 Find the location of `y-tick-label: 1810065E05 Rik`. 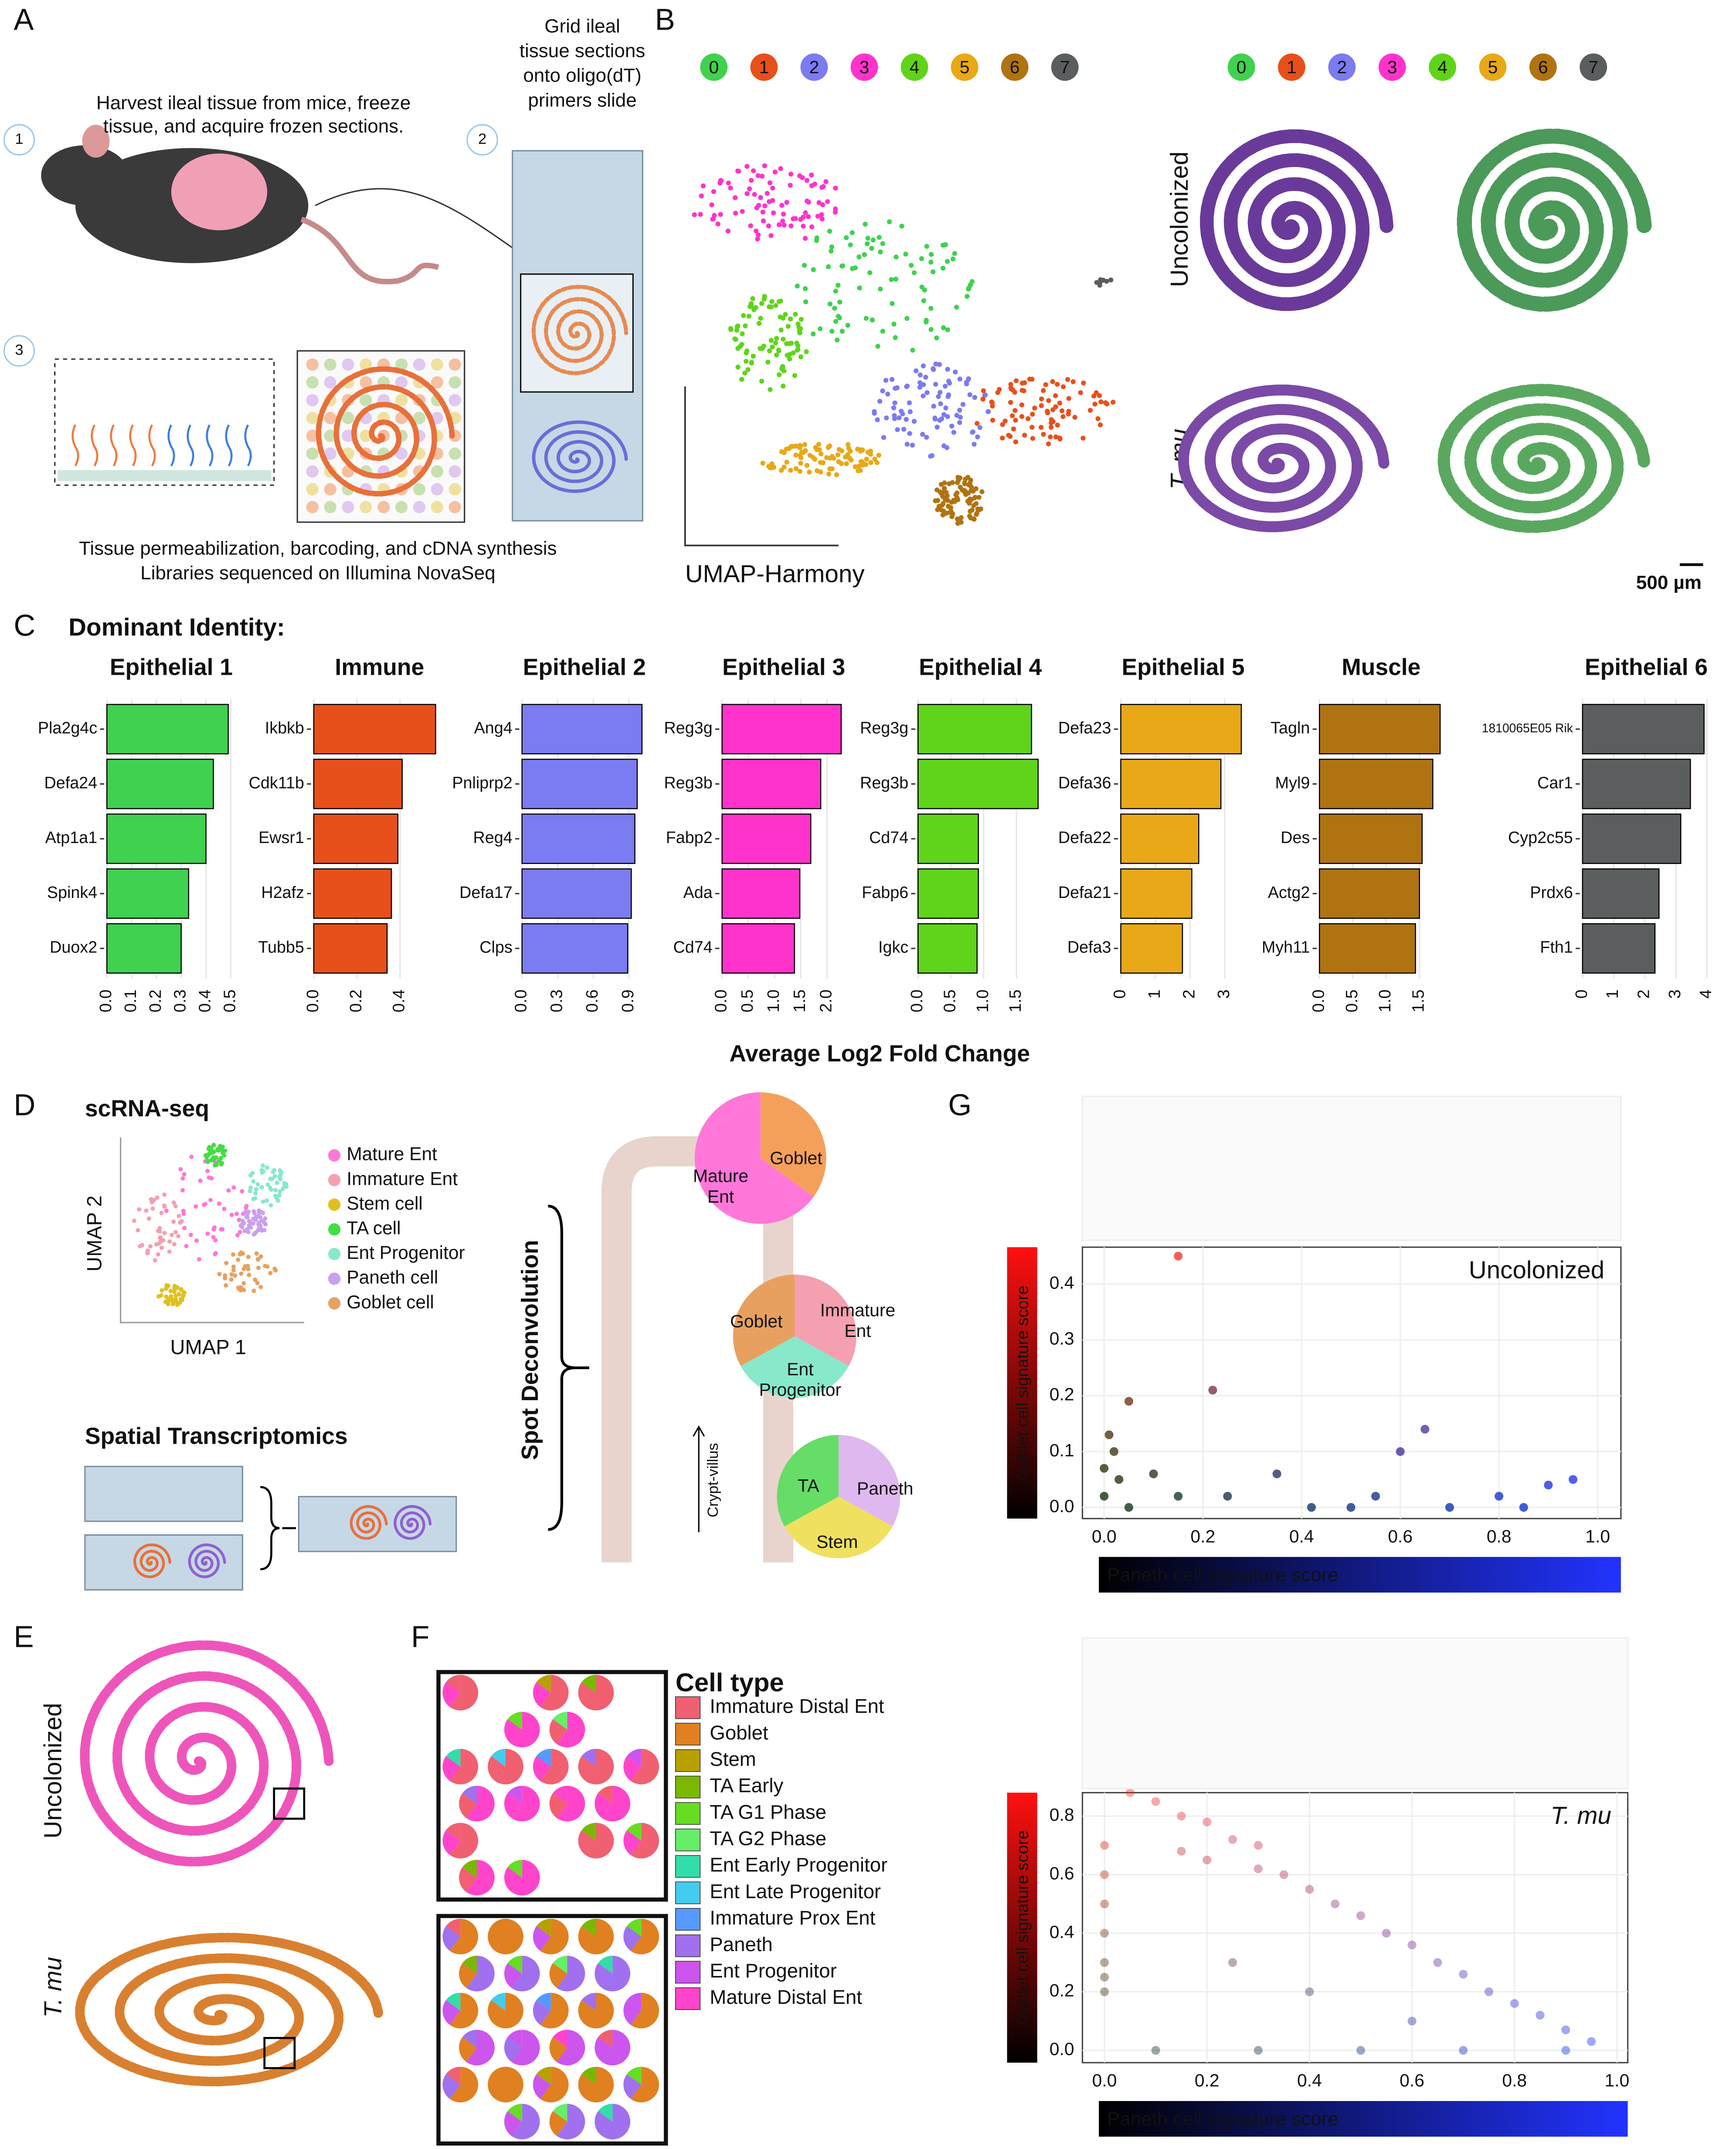

y-tick-label: 1810065E05 Rik is located at coordinates (1527, 728).